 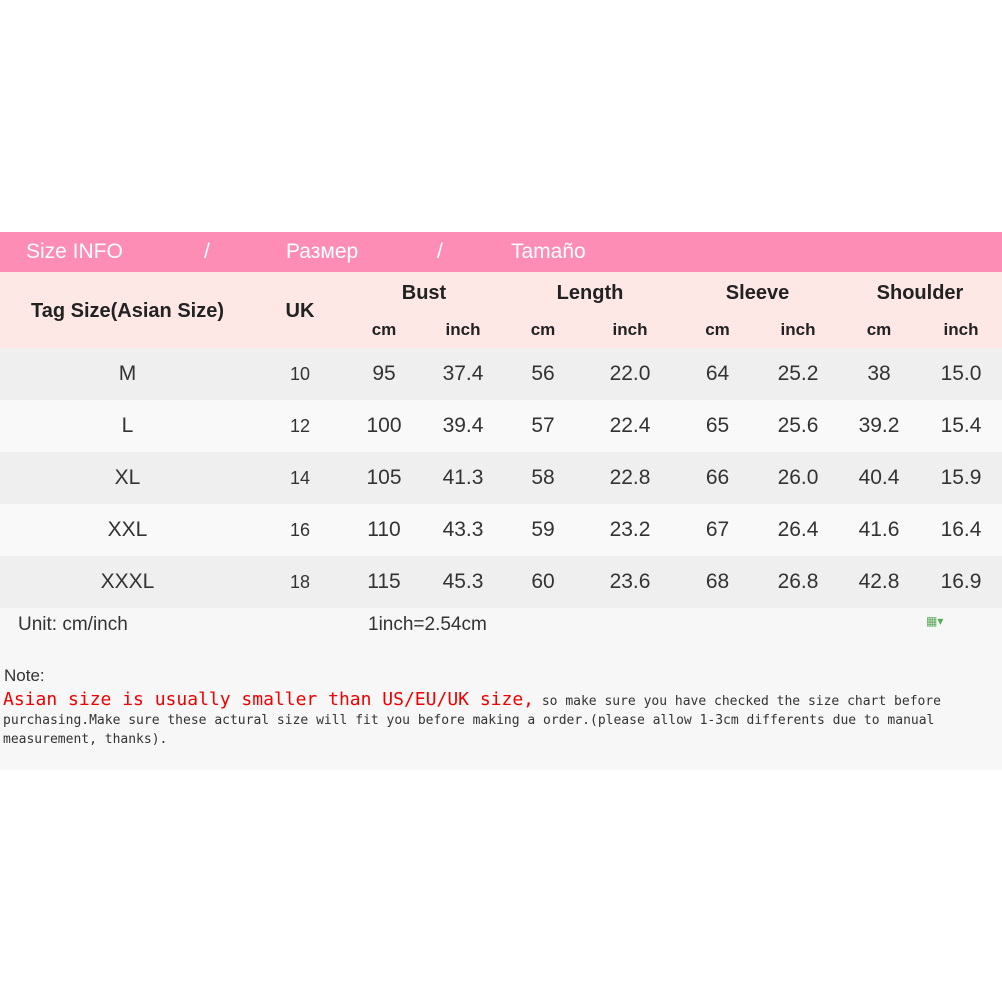 I want to click on paste-options-icon: ▦▾, so click(x=935, y=621).